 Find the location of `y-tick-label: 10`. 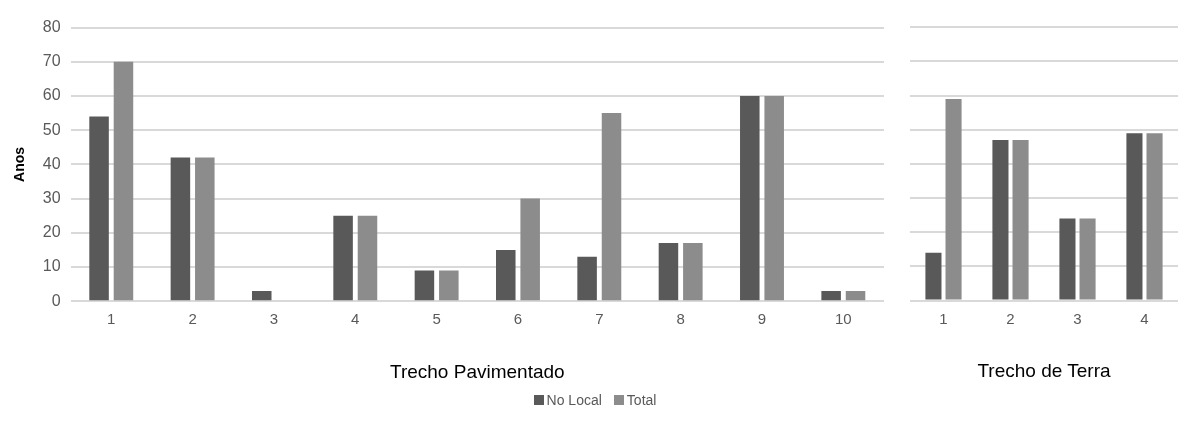

y-tick-label: 10 is located at coordinates (51, 266).